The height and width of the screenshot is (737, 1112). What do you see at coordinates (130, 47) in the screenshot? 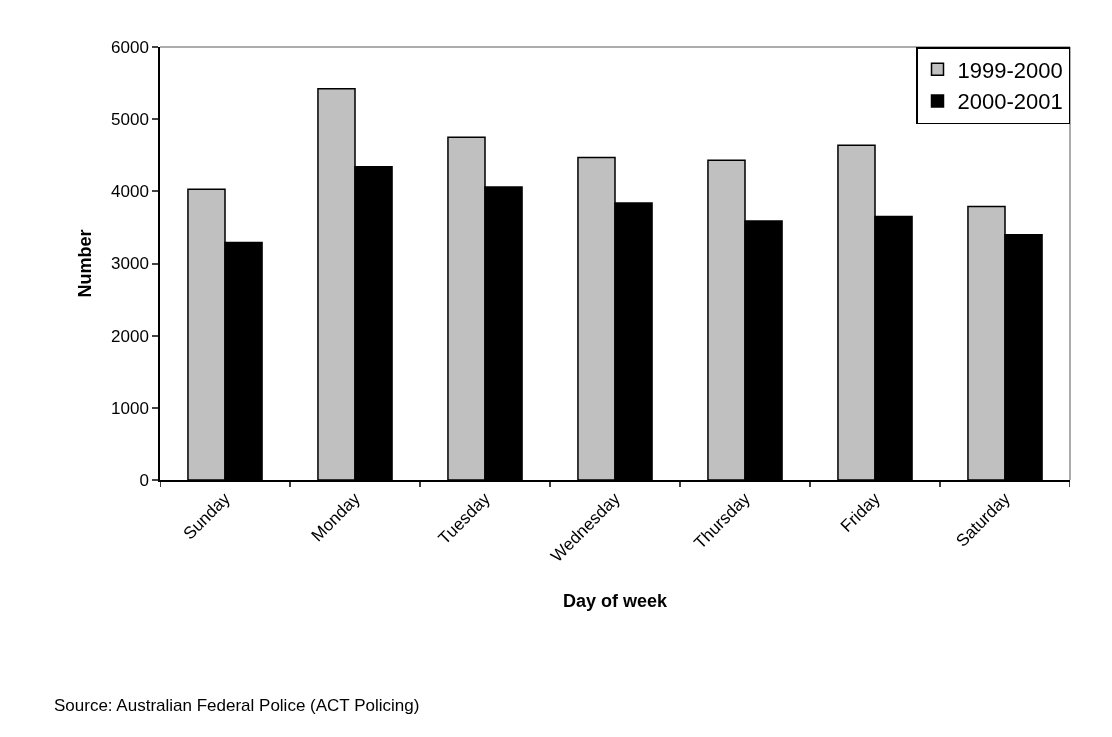
I see `y-tick-label: 6000` at bounding box center [130, 47].